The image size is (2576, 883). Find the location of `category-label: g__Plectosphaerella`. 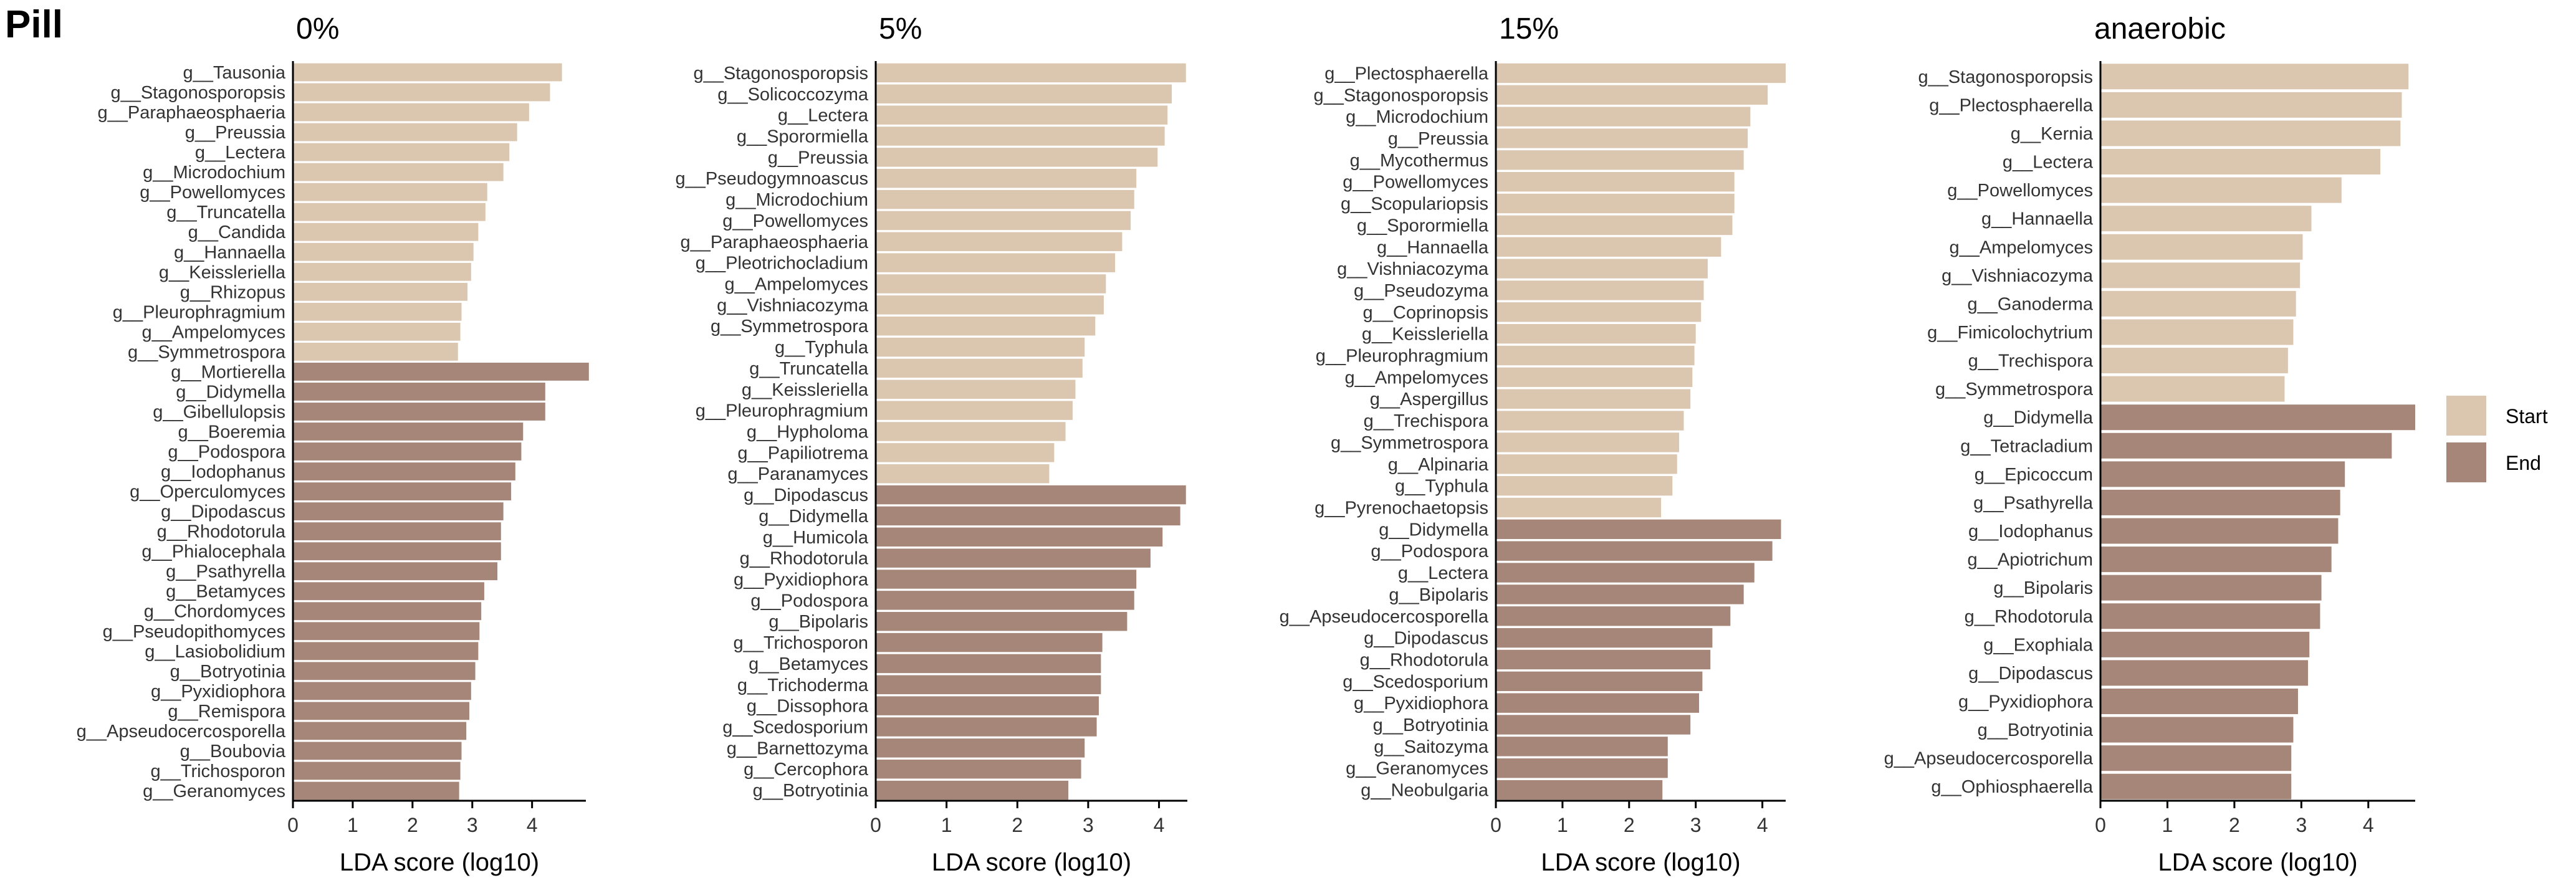

category-label: g__Plectosphaerella is located at coordinates (2011, 105).